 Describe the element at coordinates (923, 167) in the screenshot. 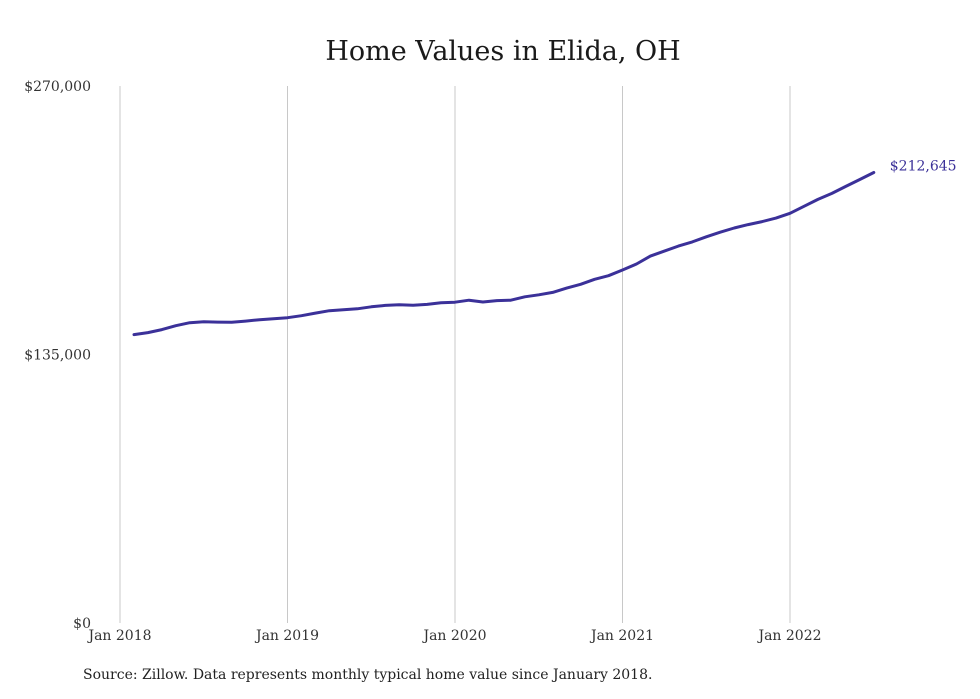

I see `end-value-label: $212,645` at that location.